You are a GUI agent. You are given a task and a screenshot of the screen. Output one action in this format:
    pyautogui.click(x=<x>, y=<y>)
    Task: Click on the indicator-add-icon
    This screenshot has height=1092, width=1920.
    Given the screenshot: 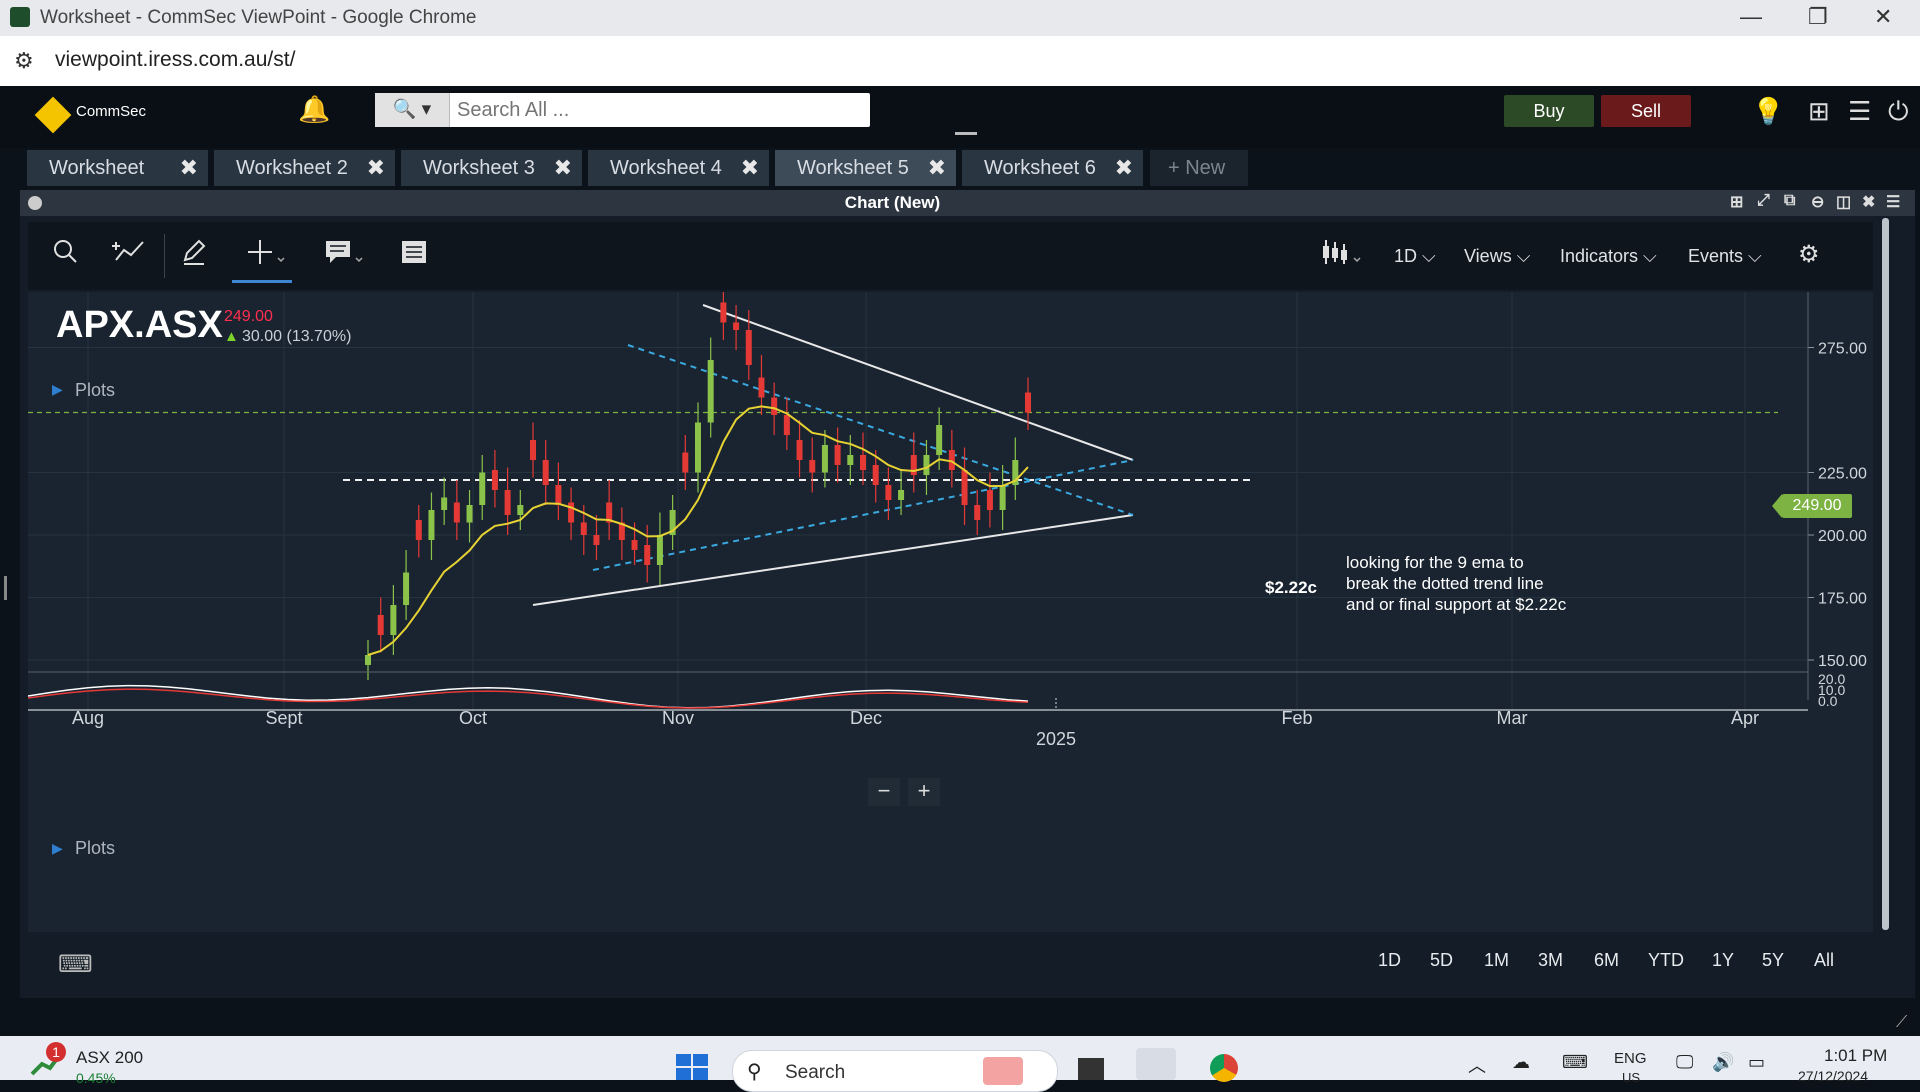 What is the action you would take?
    pyautogui.click(x=129, y=254)
    